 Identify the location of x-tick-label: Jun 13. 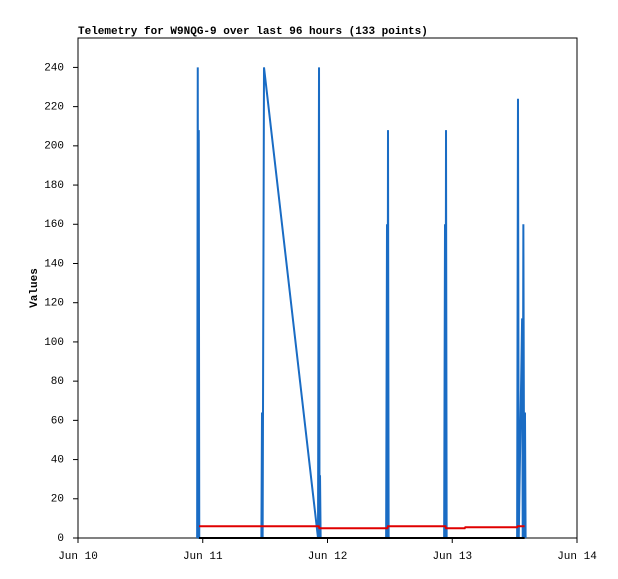
(452, 557).